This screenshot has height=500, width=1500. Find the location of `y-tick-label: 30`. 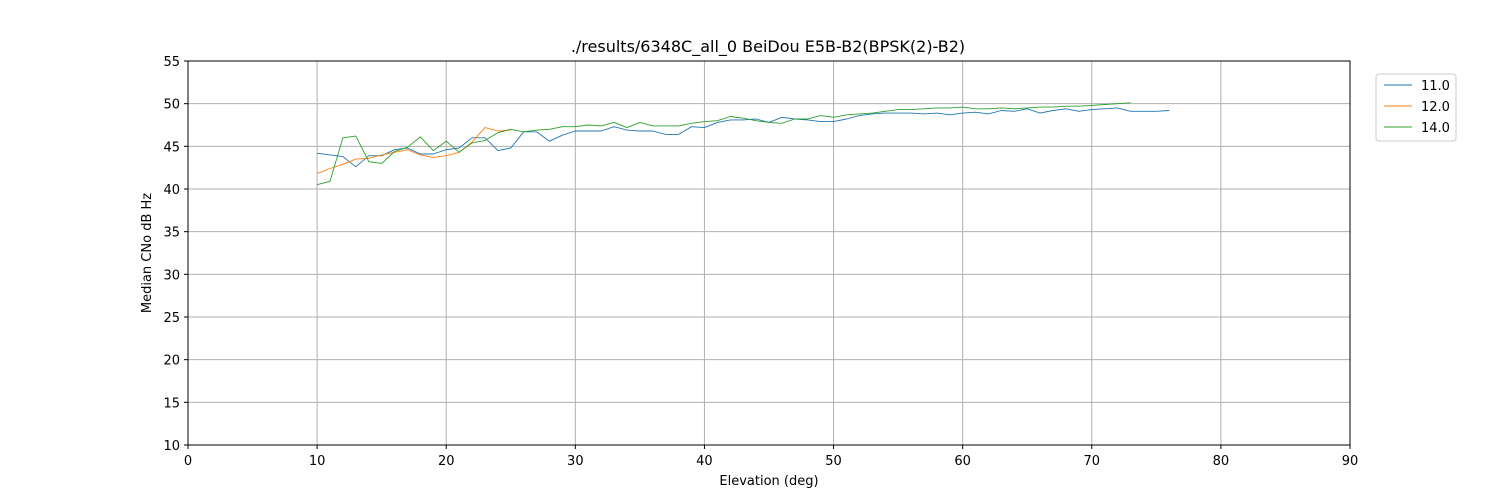

y-tick-label: 30 is located at coordinates (171, 275).